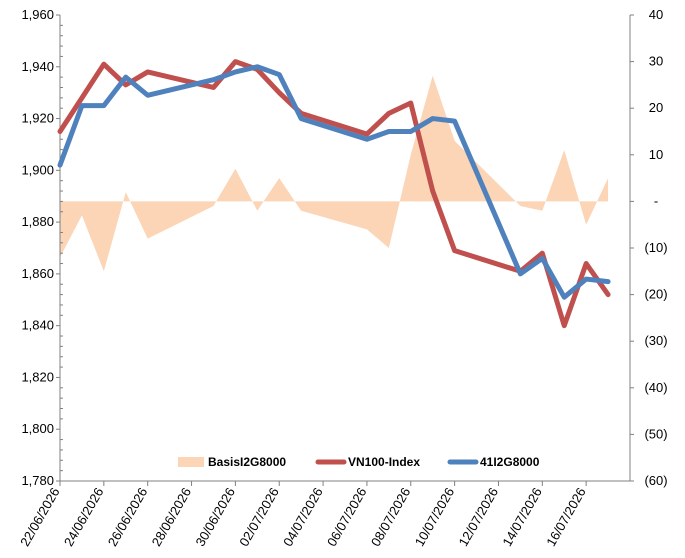 This screenshot has width=685, height=558. Describe the element at coordinates (656, 107) in the screenshot. I see `y-right-tick-label: 20` at that location.